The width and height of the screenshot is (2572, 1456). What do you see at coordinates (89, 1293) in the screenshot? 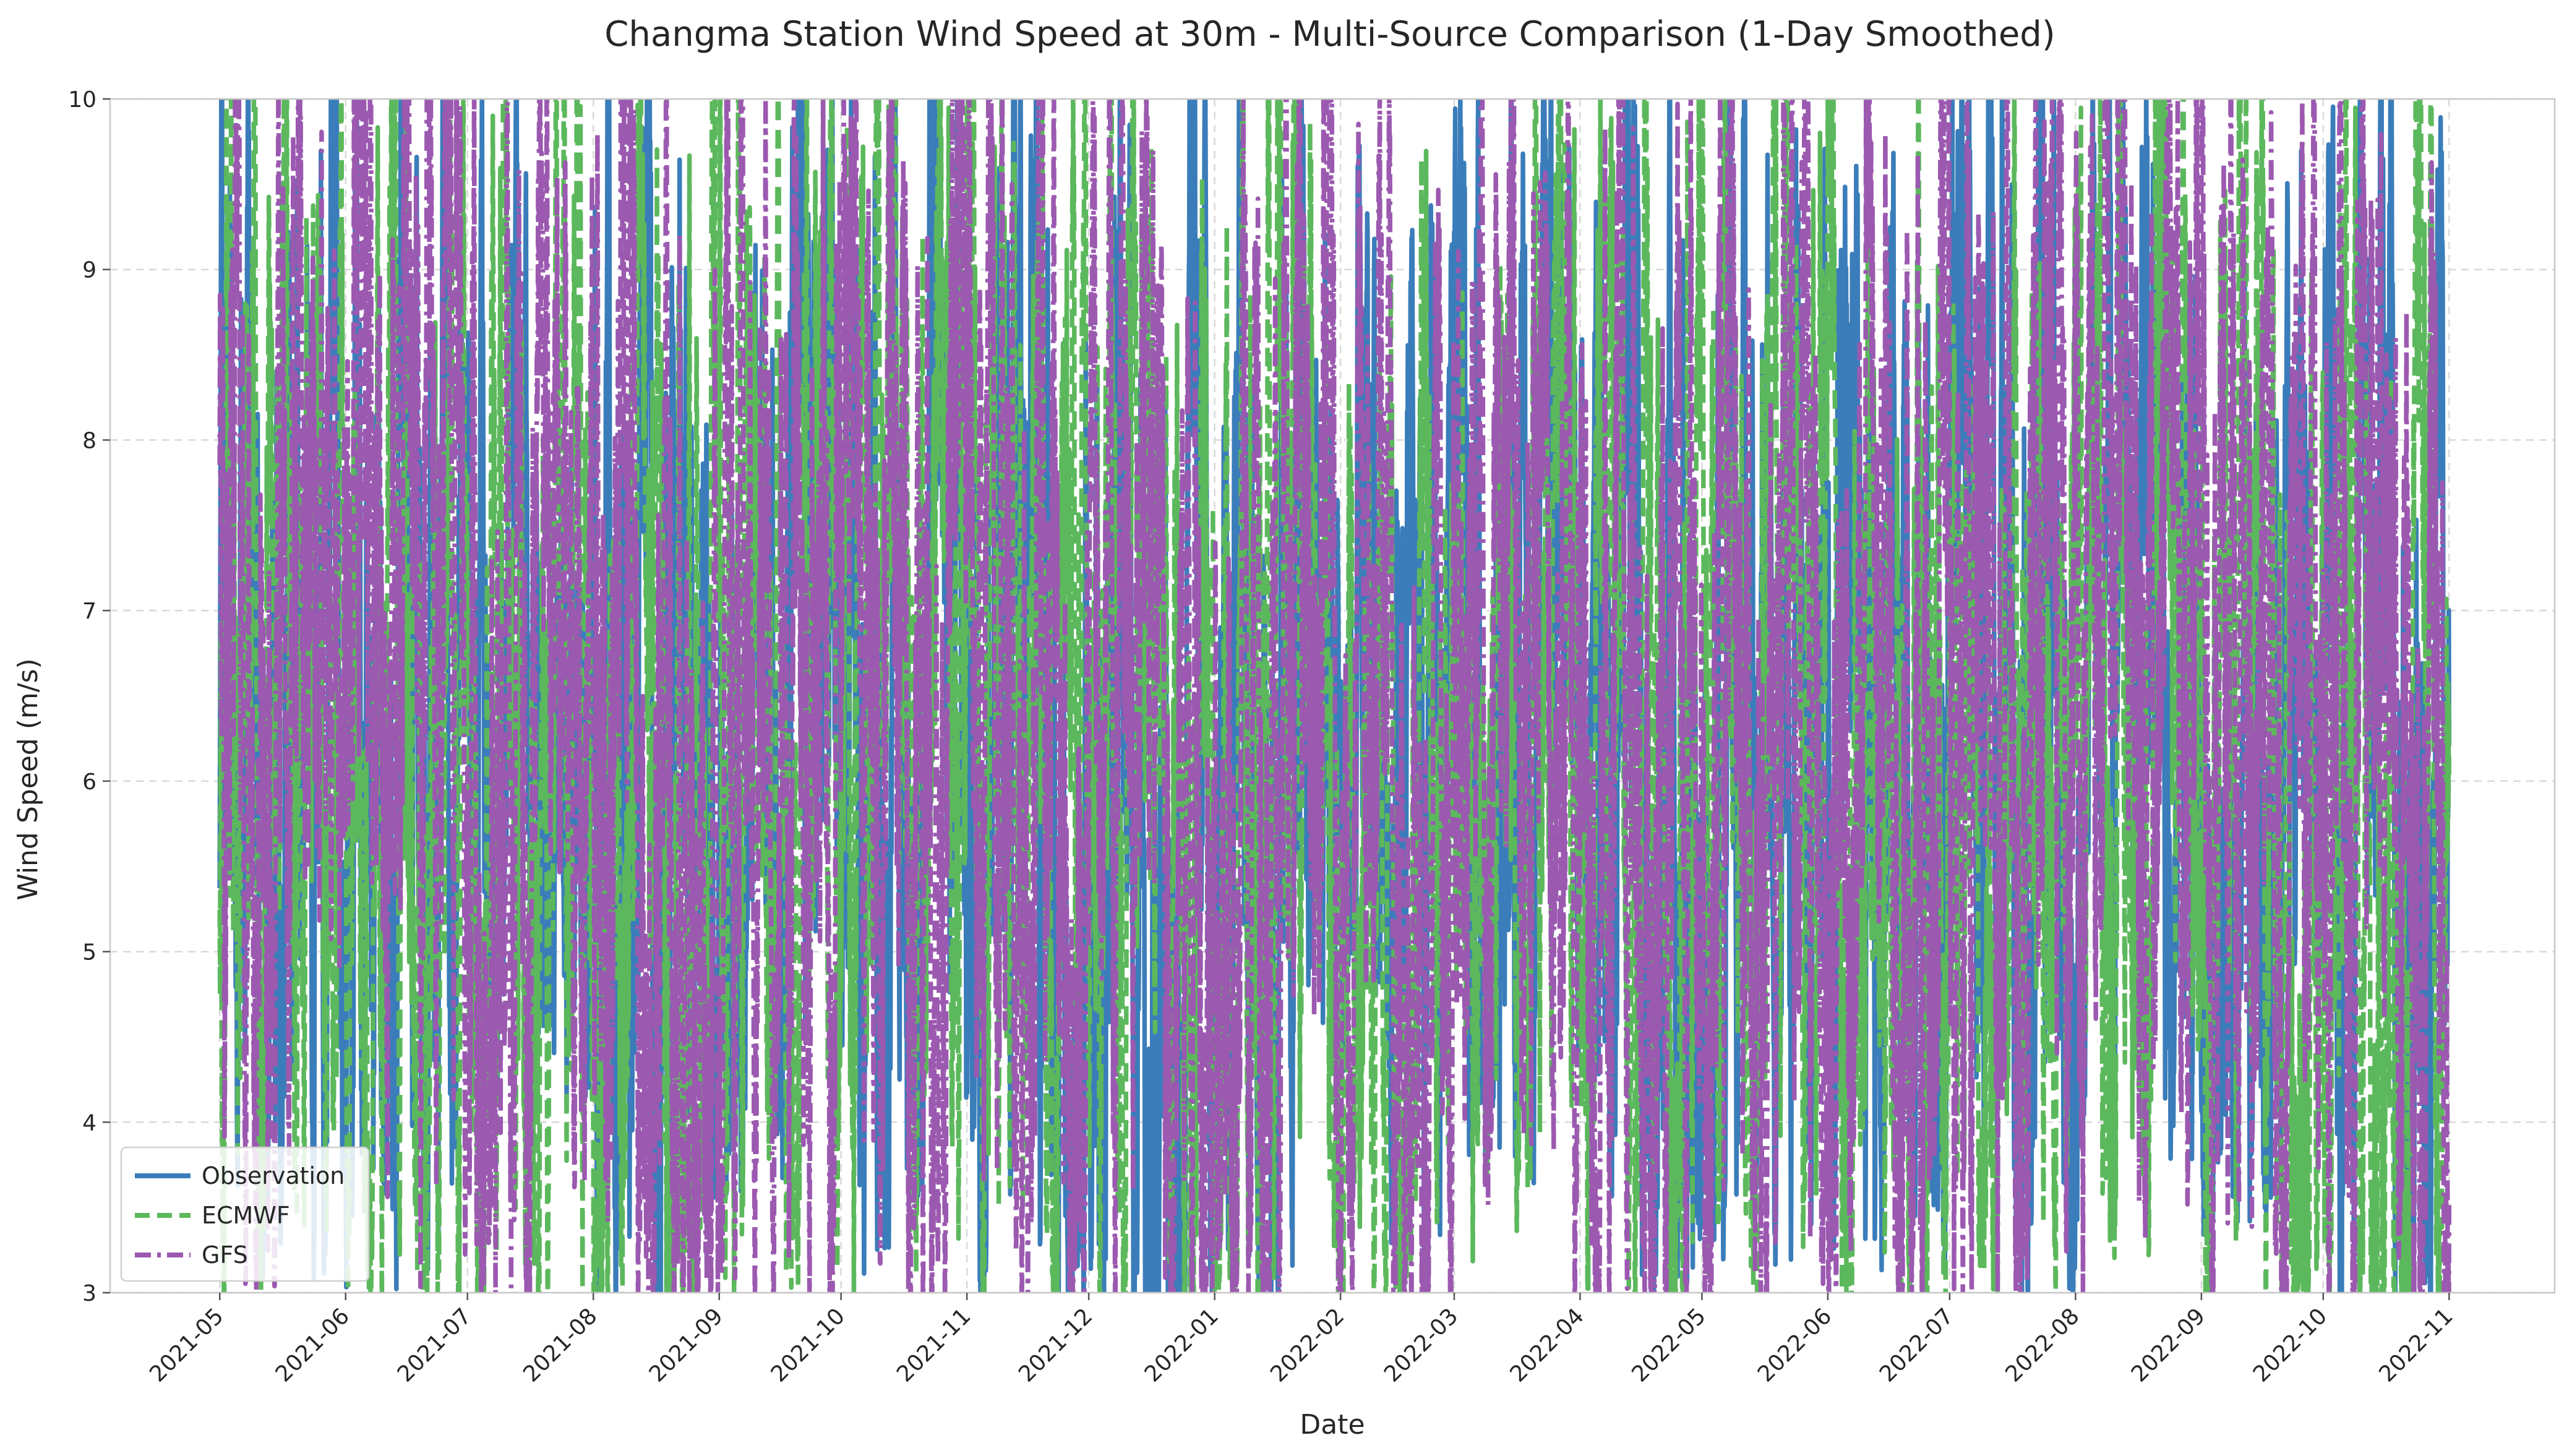
I see `y-tick-label: 3` at bounding box center [89, 1293].